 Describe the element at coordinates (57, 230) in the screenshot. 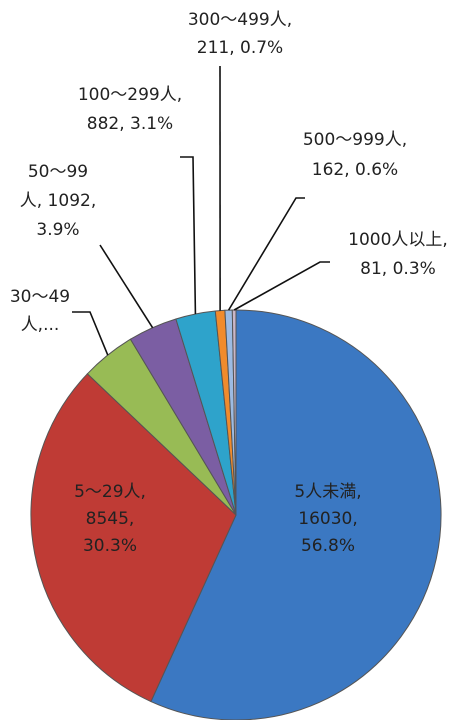

I see `data-label-line: 3.9%` at that location.